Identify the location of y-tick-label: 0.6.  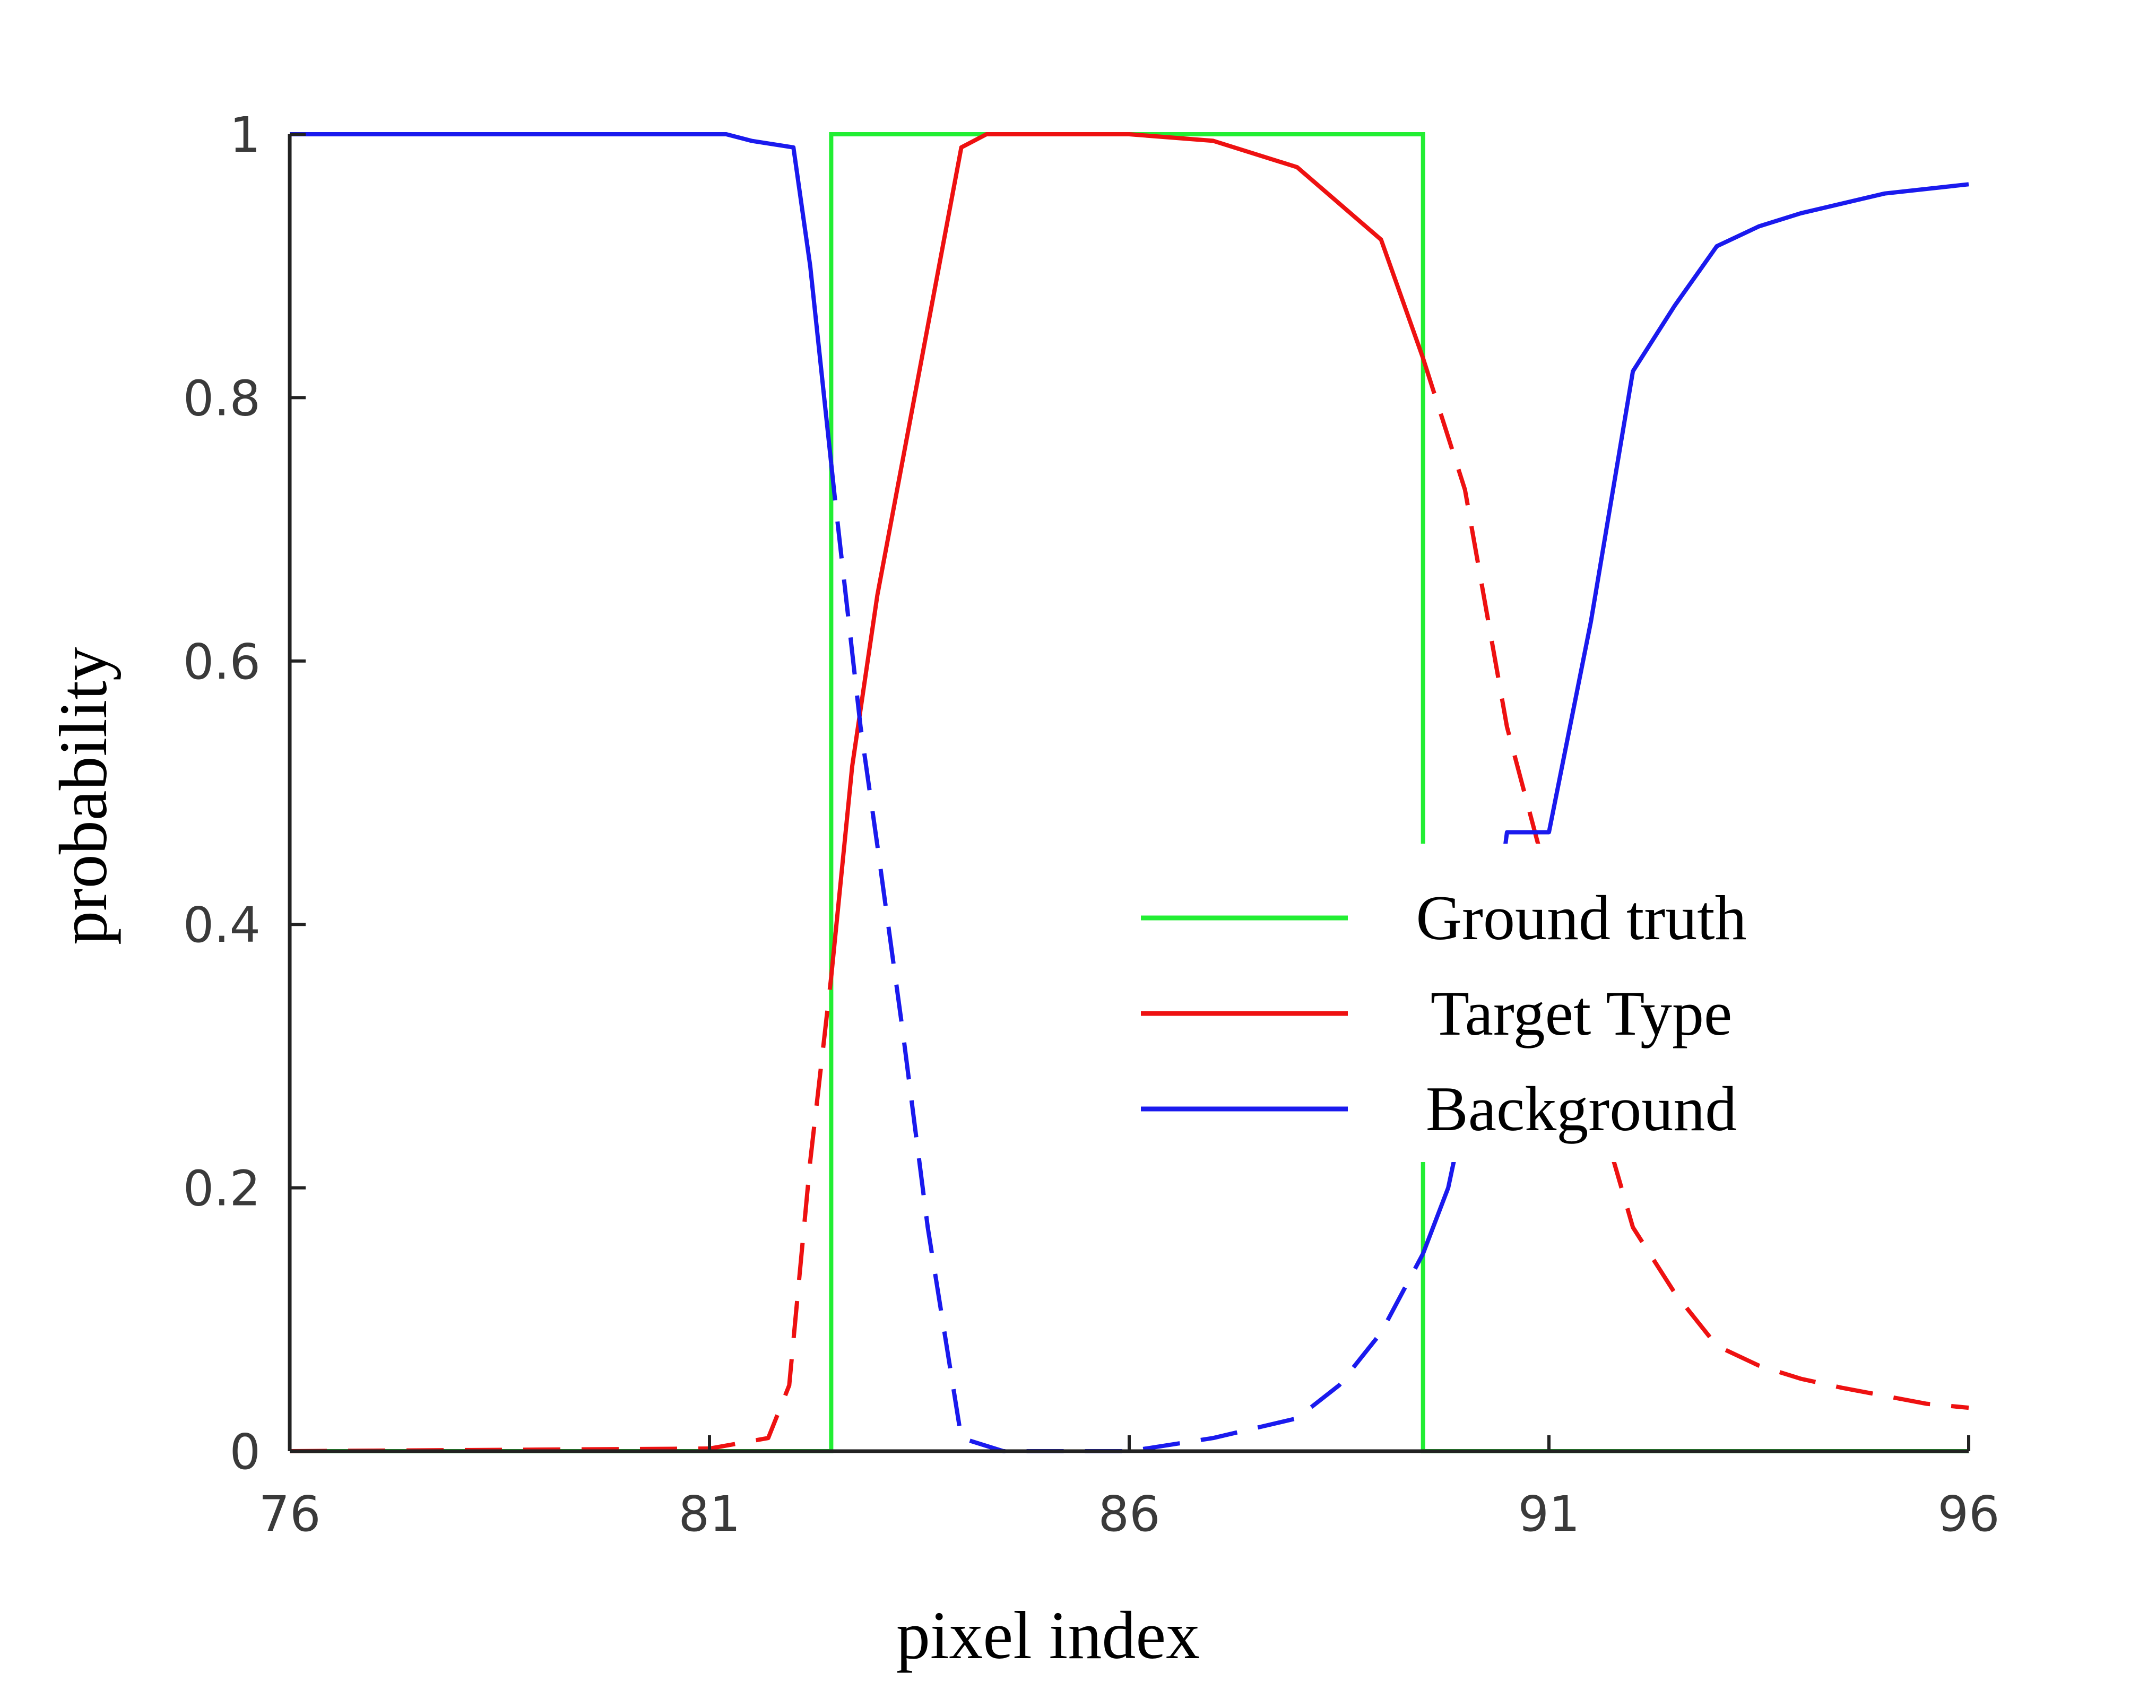
(222, 662).